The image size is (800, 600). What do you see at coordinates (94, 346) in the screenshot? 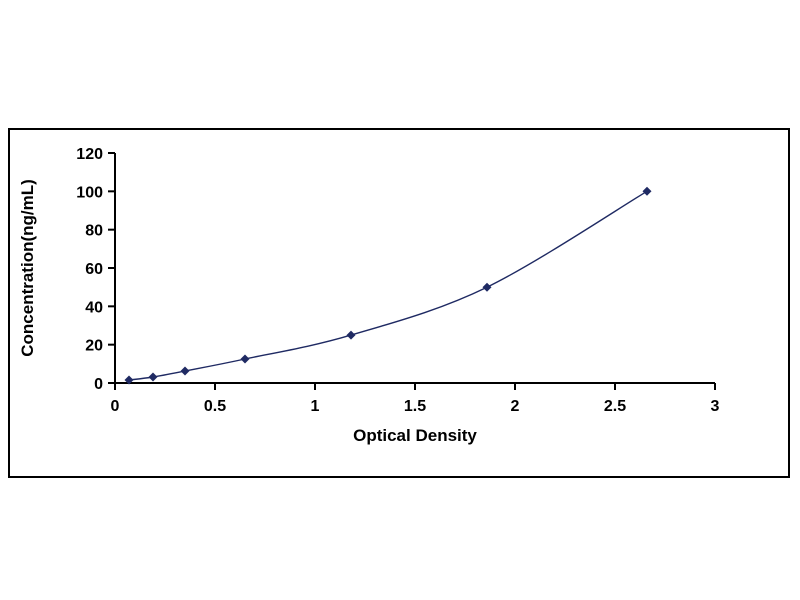
I see `y-tick-label: 20` at bounding box center [94, 346].